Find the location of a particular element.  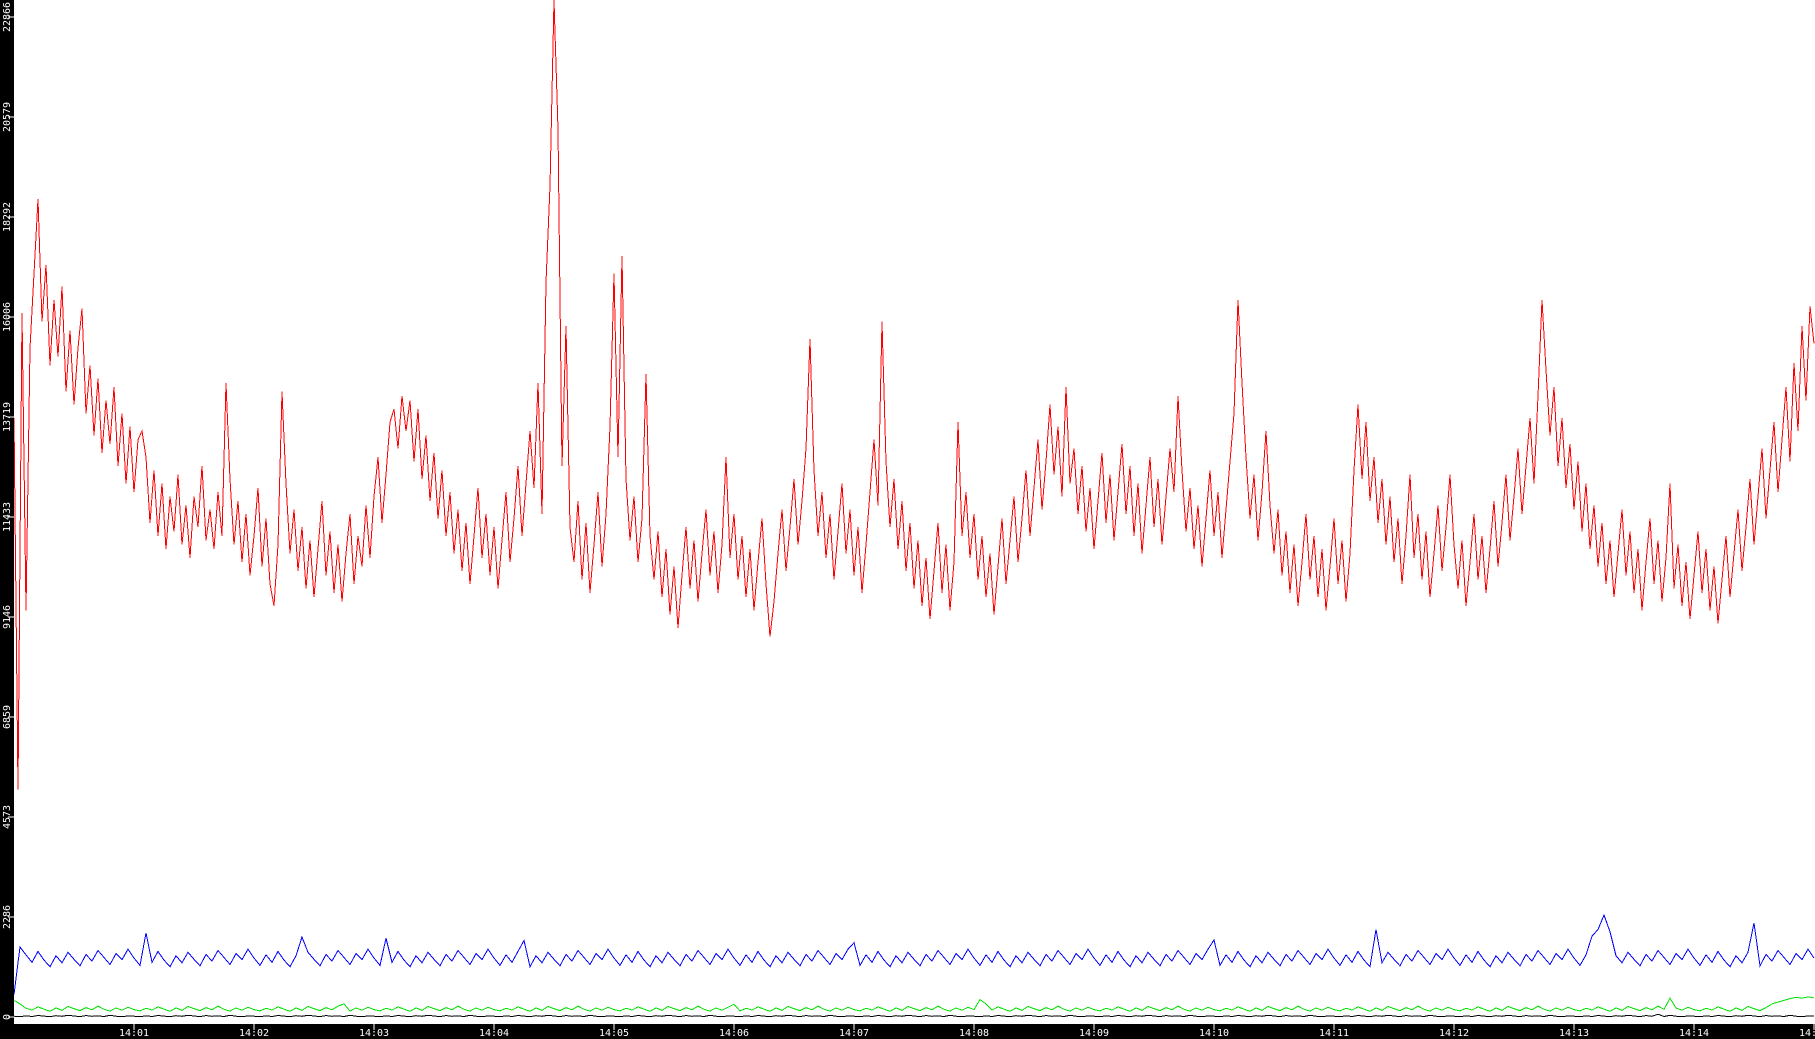

x-axis-tick-label: 14:13 is located at coordinates (1574, 1033).